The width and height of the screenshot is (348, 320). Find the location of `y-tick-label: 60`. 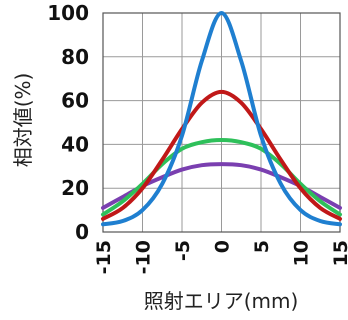

y-tick-label: 60 is located at coordinates (75, 101).